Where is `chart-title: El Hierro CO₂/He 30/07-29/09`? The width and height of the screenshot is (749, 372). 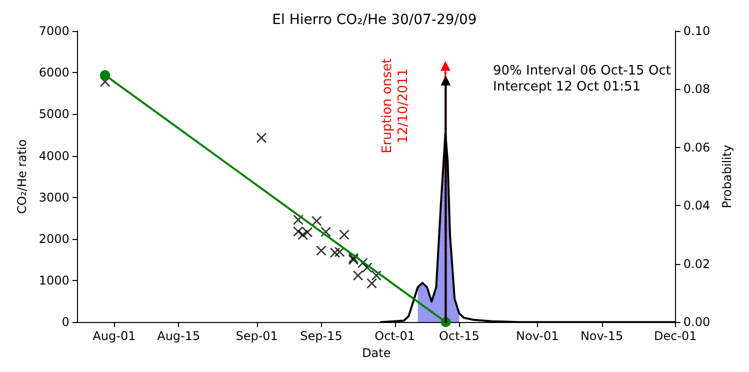
chart-title: El Hierro CO₂/He 30/07-29/09 is located at coordinates (374, 20).